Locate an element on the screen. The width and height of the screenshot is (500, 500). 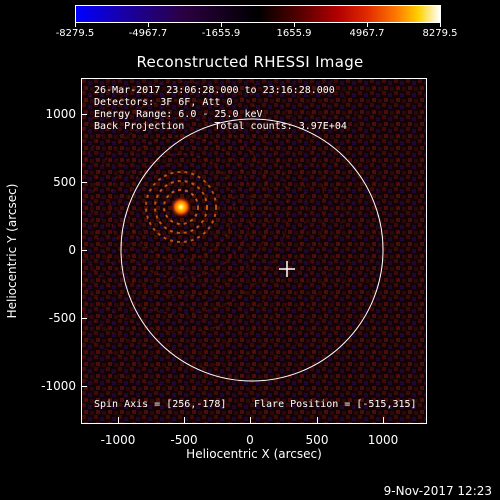
info-energy-range: Energy Range: 6.0 - 25.0 keV is located at coordinates (178, 114).